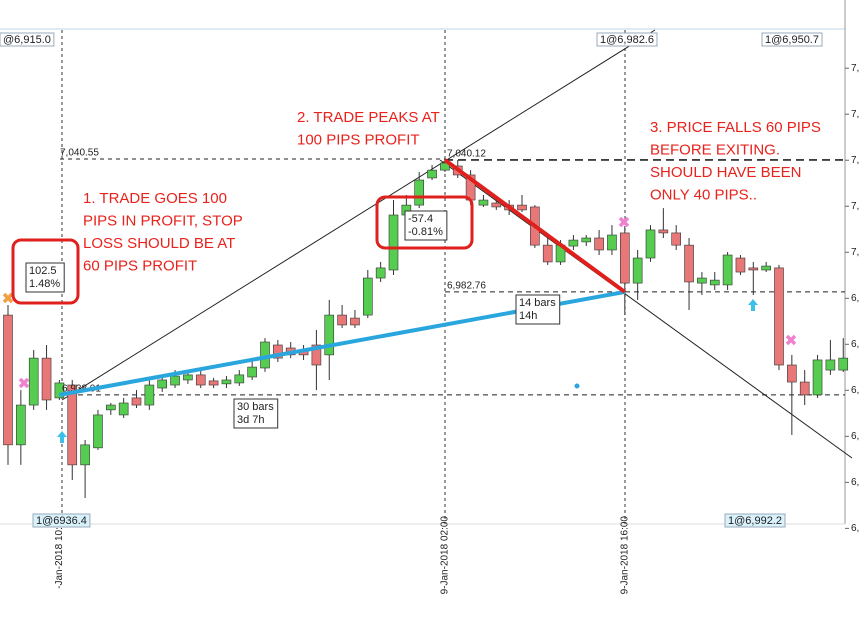 This screenshot has height=620, width=866. What do you see at coordinates (420, 219) in the screenshot?
I see `stats-text: -57.4` at bounding box center [420, 219].